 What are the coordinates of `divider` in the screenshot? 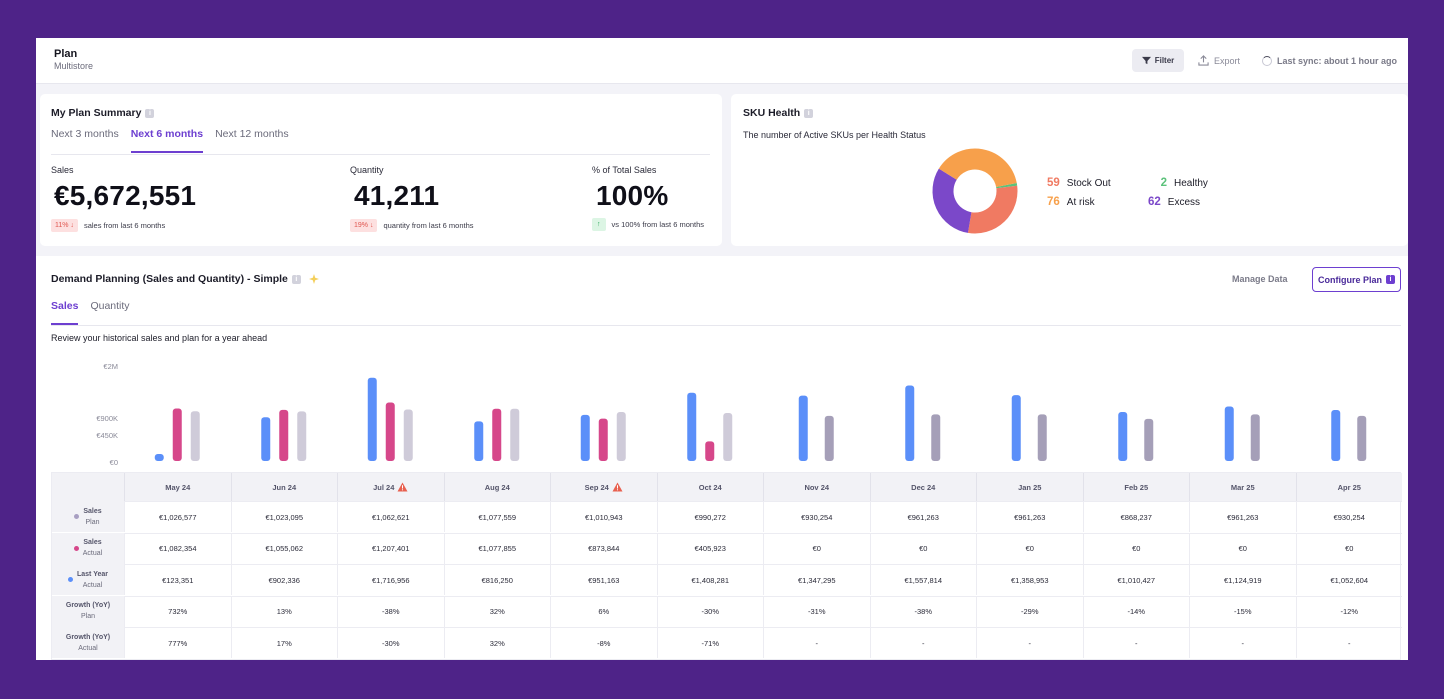 It's located at (380, 154).